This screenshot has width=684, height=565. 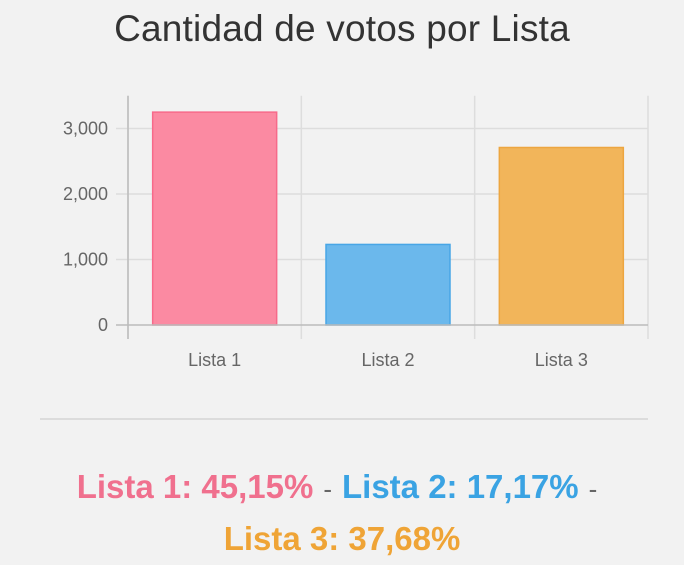 What do you see at coordinates (103, 325) in the screenshot?
I see `y-tick-label: 0` at bounding box center [103, 325].